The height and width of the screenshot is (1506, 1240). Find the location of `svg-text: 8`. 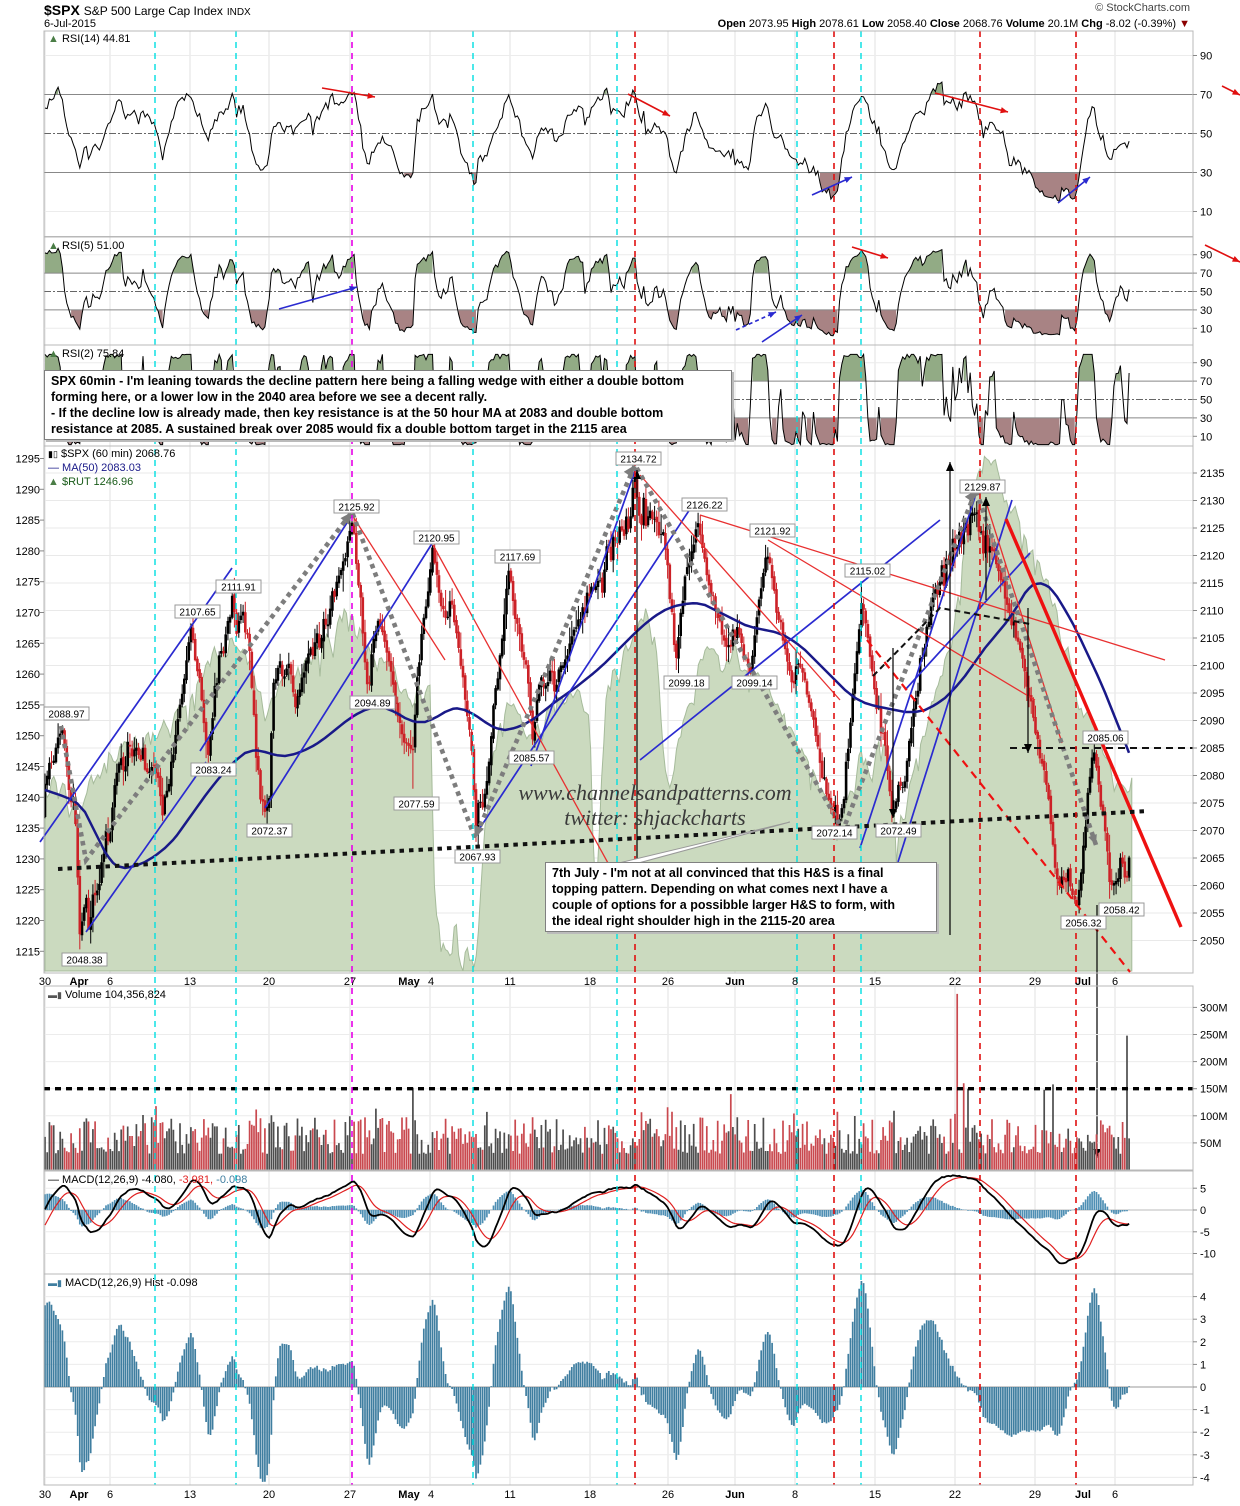

svg-text: 8 is located at coordinates (795, 982).